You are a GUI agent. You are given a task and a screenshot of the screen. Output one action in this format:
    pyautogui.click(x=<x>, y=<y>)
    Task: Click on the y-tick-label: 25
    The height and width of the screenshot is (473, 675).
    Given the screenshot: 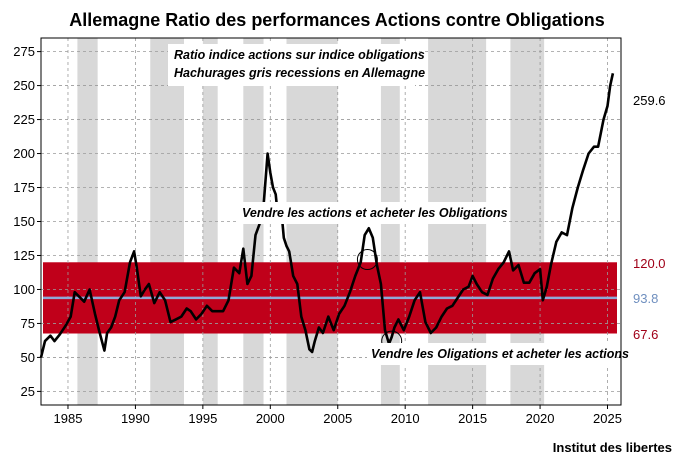 What is the action you would take?
    pyautogui.click(x=28, y=391)
    